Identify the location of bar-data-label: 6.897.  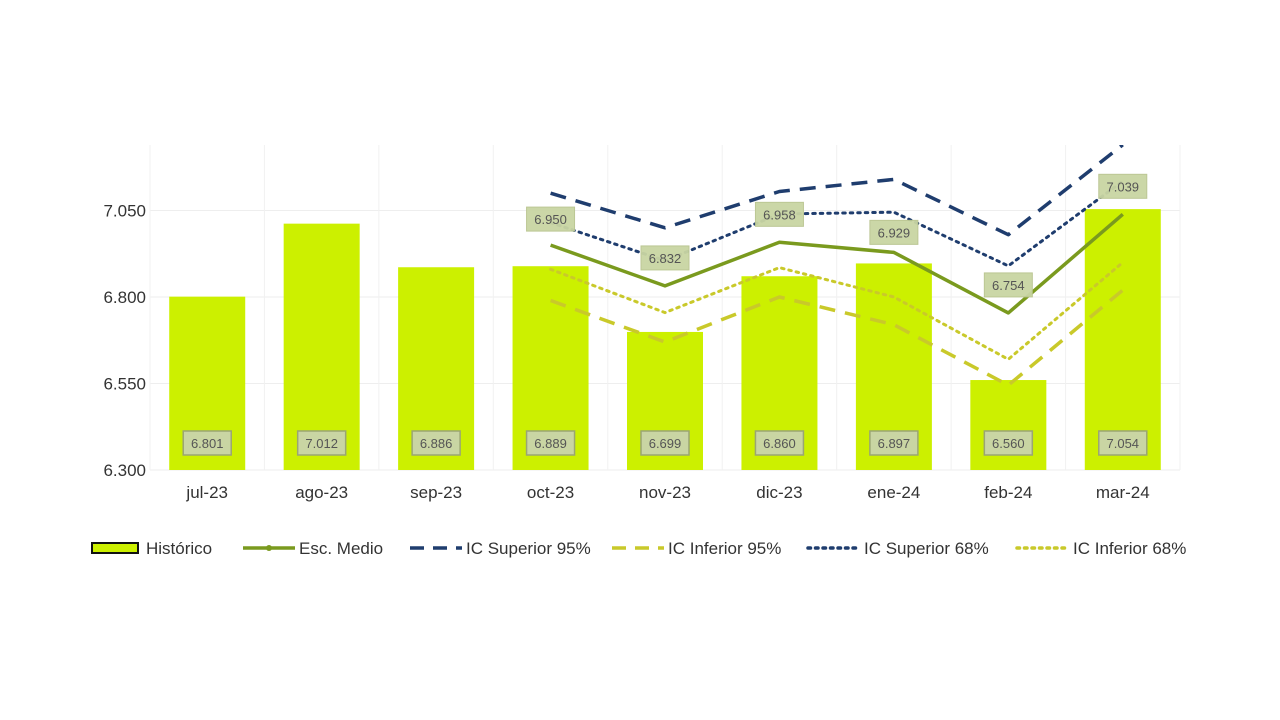
(894, 443).